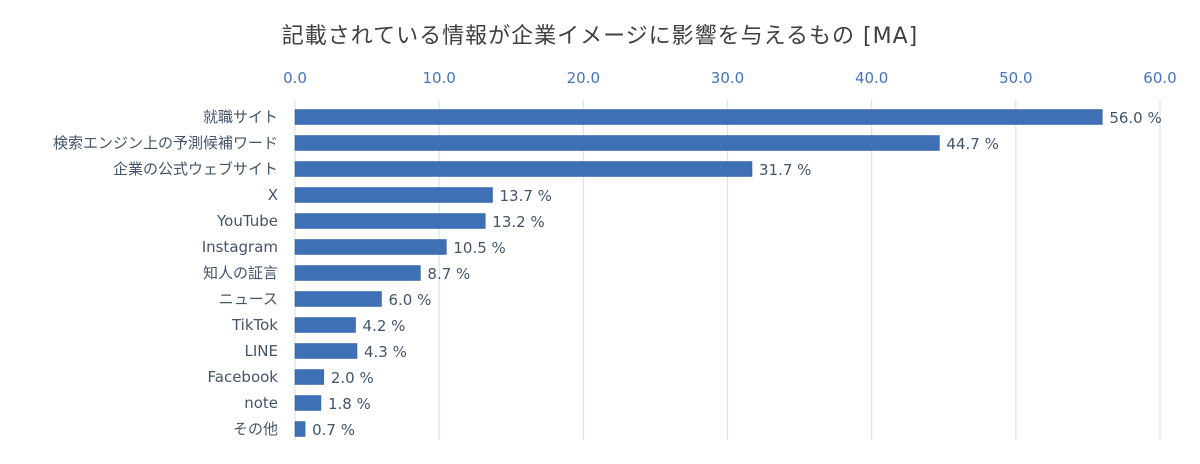 The height and width of the screenshot is (464, 1200). Describe the element at coordinates (1159, 78) in the screenshot. I see `x-tick-label: 60.0` at that location.